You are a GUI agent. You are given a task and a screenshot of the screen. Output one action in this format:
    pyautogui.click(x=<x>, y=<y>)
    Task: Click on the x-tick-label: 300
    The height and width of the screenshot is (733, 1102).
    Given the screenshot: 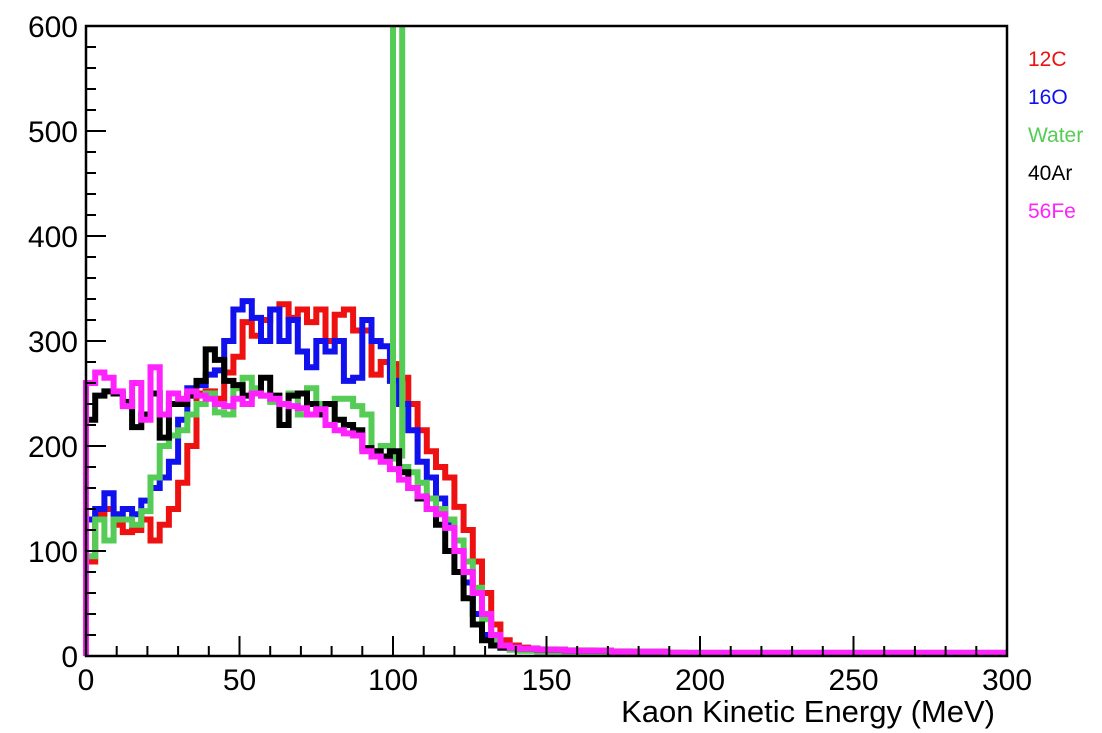 What is the action you would take?
    pyautogui.click(x=1007, y=680)
    